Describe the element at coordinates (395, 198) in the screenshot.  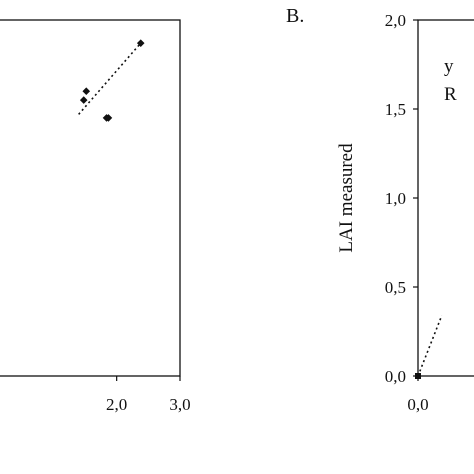
I see `panel-b-y-tick-label: 1,0` at that location.